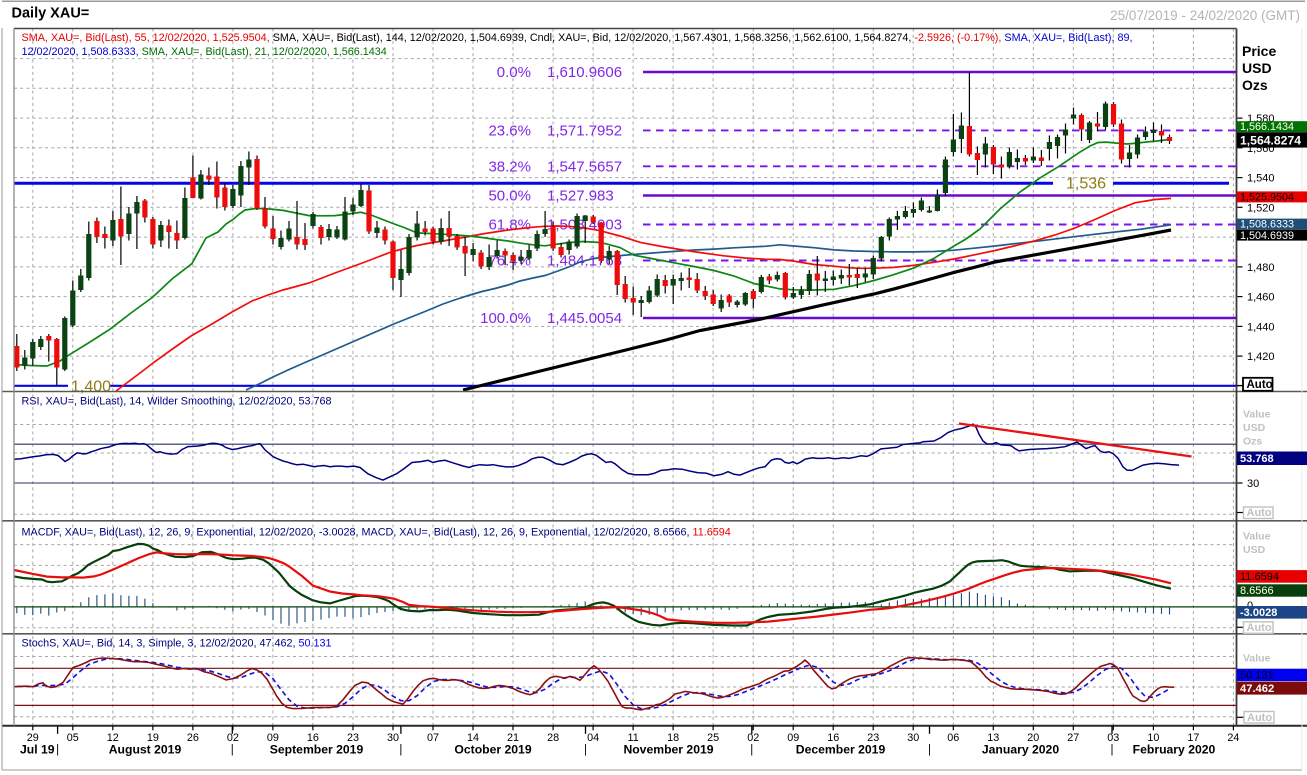 The width and height of the screenshot is (1307, 775). What do you see at coordinates (580, 196) in the screenshot?
I see `svg-text: 1,527.983` at bounding box center [580, 196].